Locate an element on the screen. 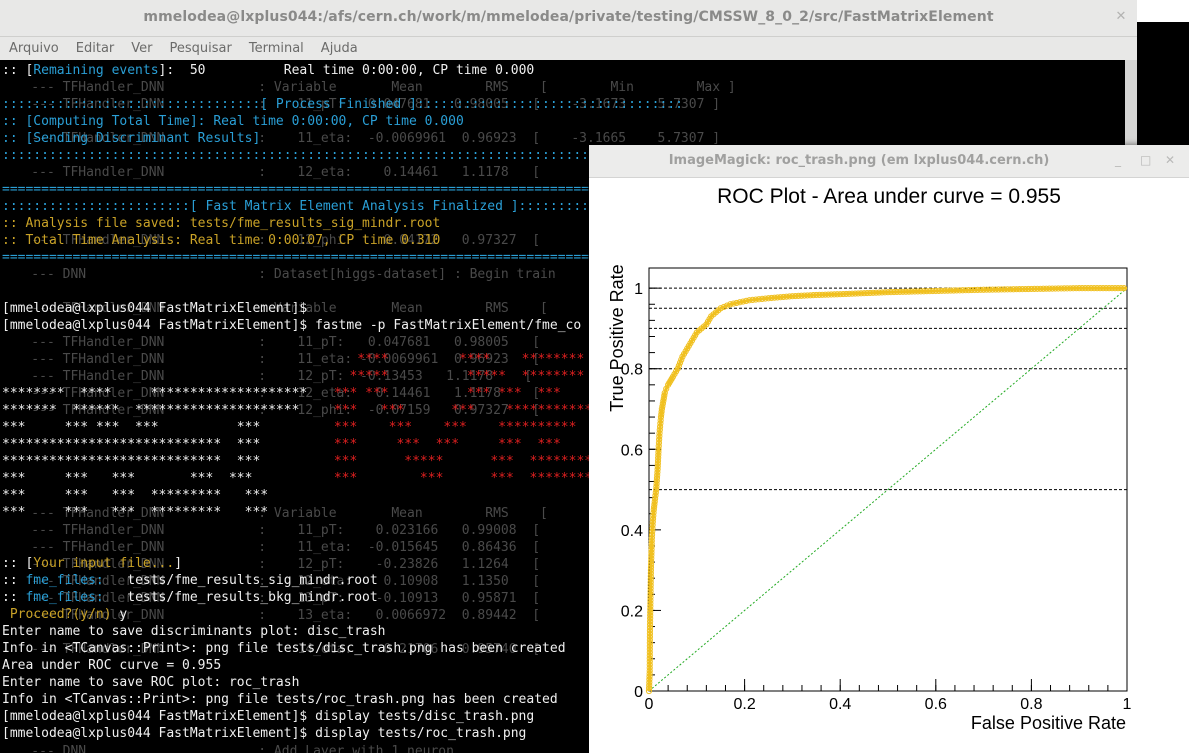 Image resolution: width=1189 pixels, height=753 pixels. banner-red-row: ***** ***** ******** is located at coordinates (455, 376).